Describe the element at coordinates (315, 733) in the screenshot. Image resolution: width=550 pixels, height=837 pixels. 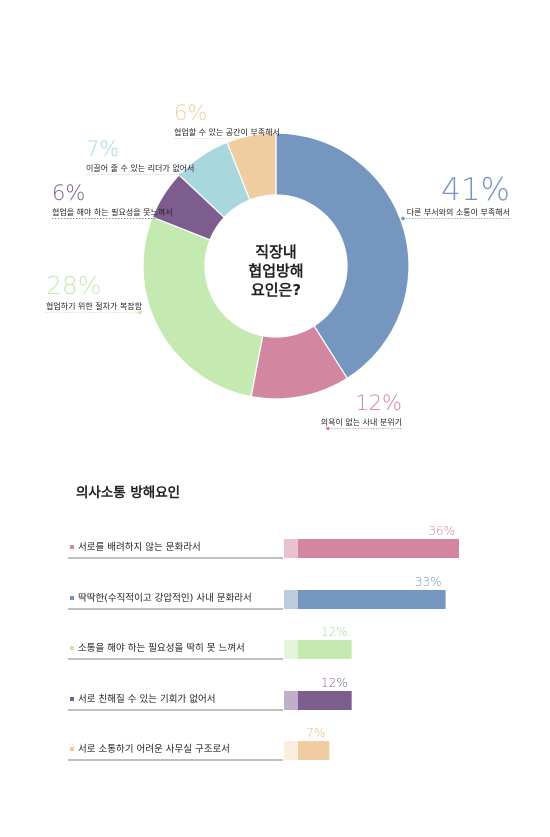
I see `bar-value-label: 7%` at that location.